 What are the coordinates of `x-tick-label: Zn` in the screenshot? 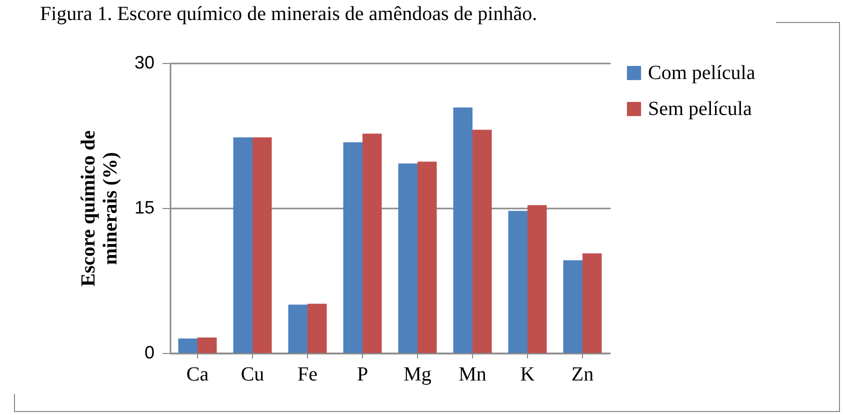 It's located at (582, 375).